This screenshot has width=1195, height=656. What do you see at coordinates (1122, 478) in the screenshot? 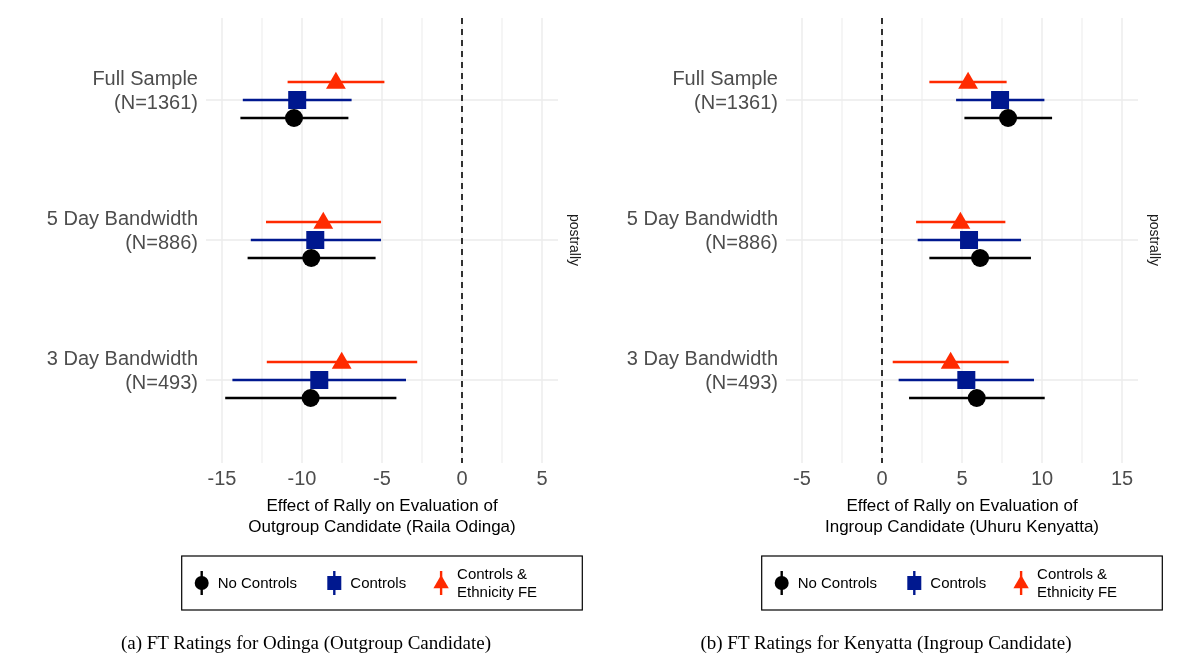
I see `x-tick-label: 15` at bounding box center [1122, 478].